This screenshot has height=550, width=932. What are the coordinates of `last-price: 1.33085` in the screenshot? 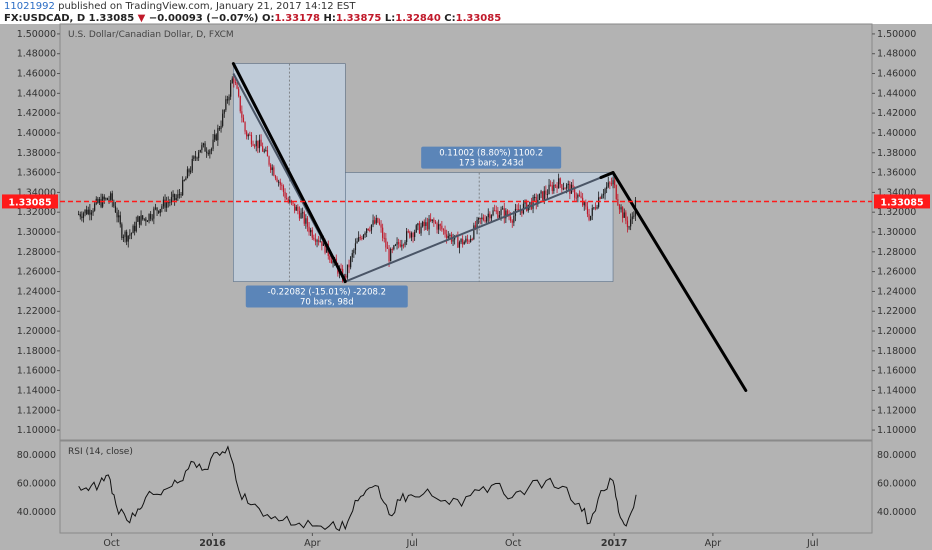 It's located at (111, 18).